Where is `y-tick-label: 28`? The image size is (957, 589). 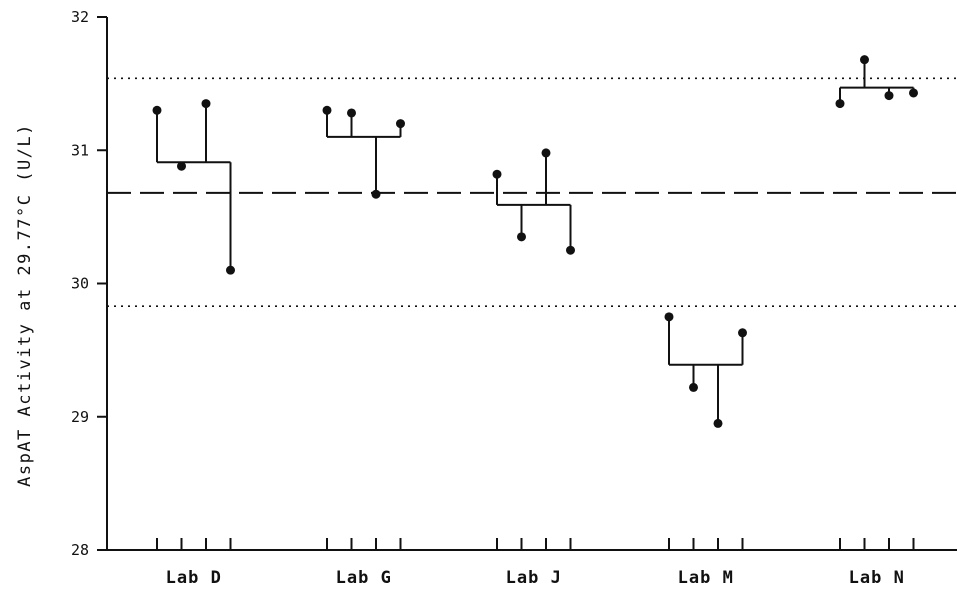 y-tick-label: 28 is located at coordinates (80, 550).